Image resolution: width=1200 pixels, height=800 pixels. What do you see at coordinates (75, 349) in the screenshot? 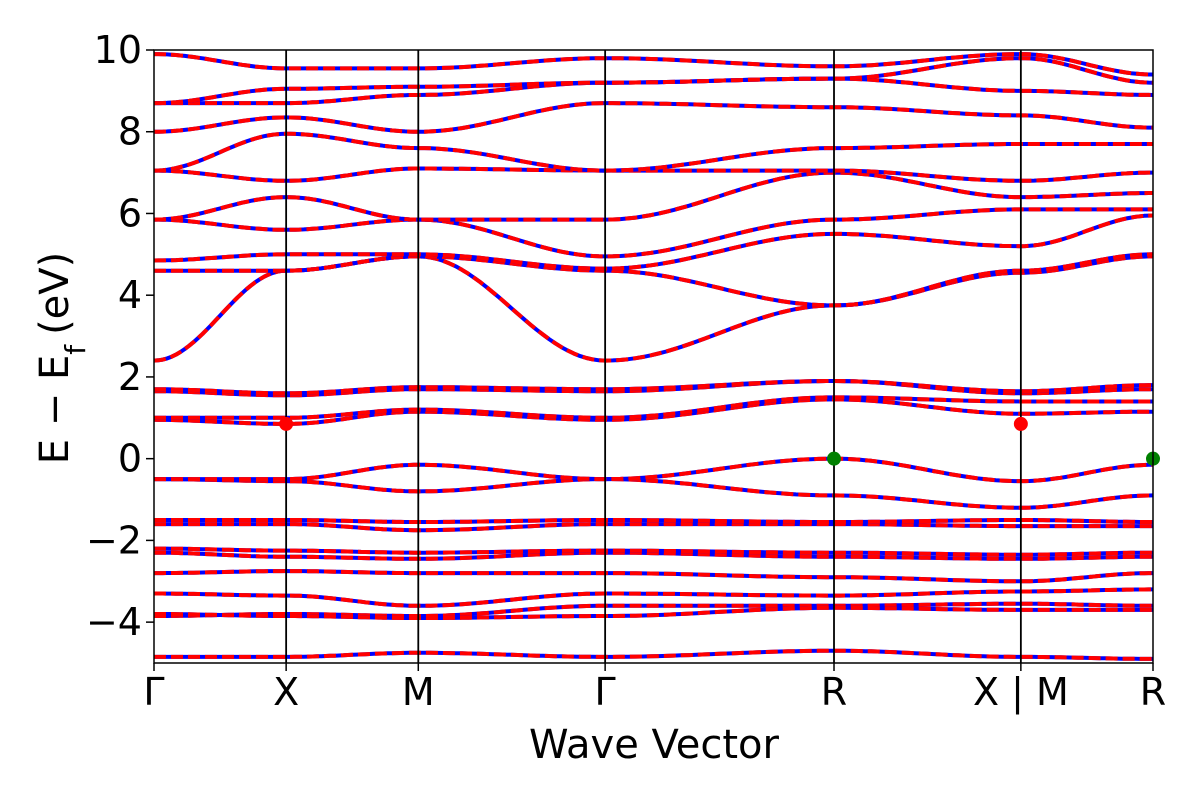
I see `y-axis-title-sub: f` at bounding box center [75, 349].